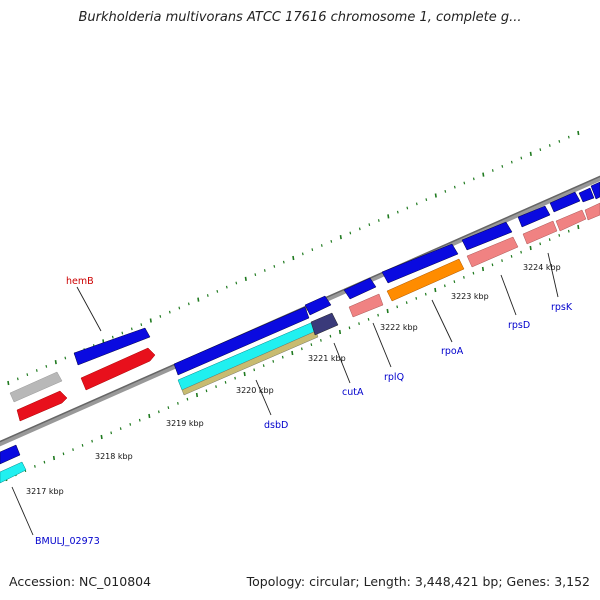 The width and height of the screenshot is (600, 600). I want to click on gene-label-hemB: hemB, so click(80, 281).